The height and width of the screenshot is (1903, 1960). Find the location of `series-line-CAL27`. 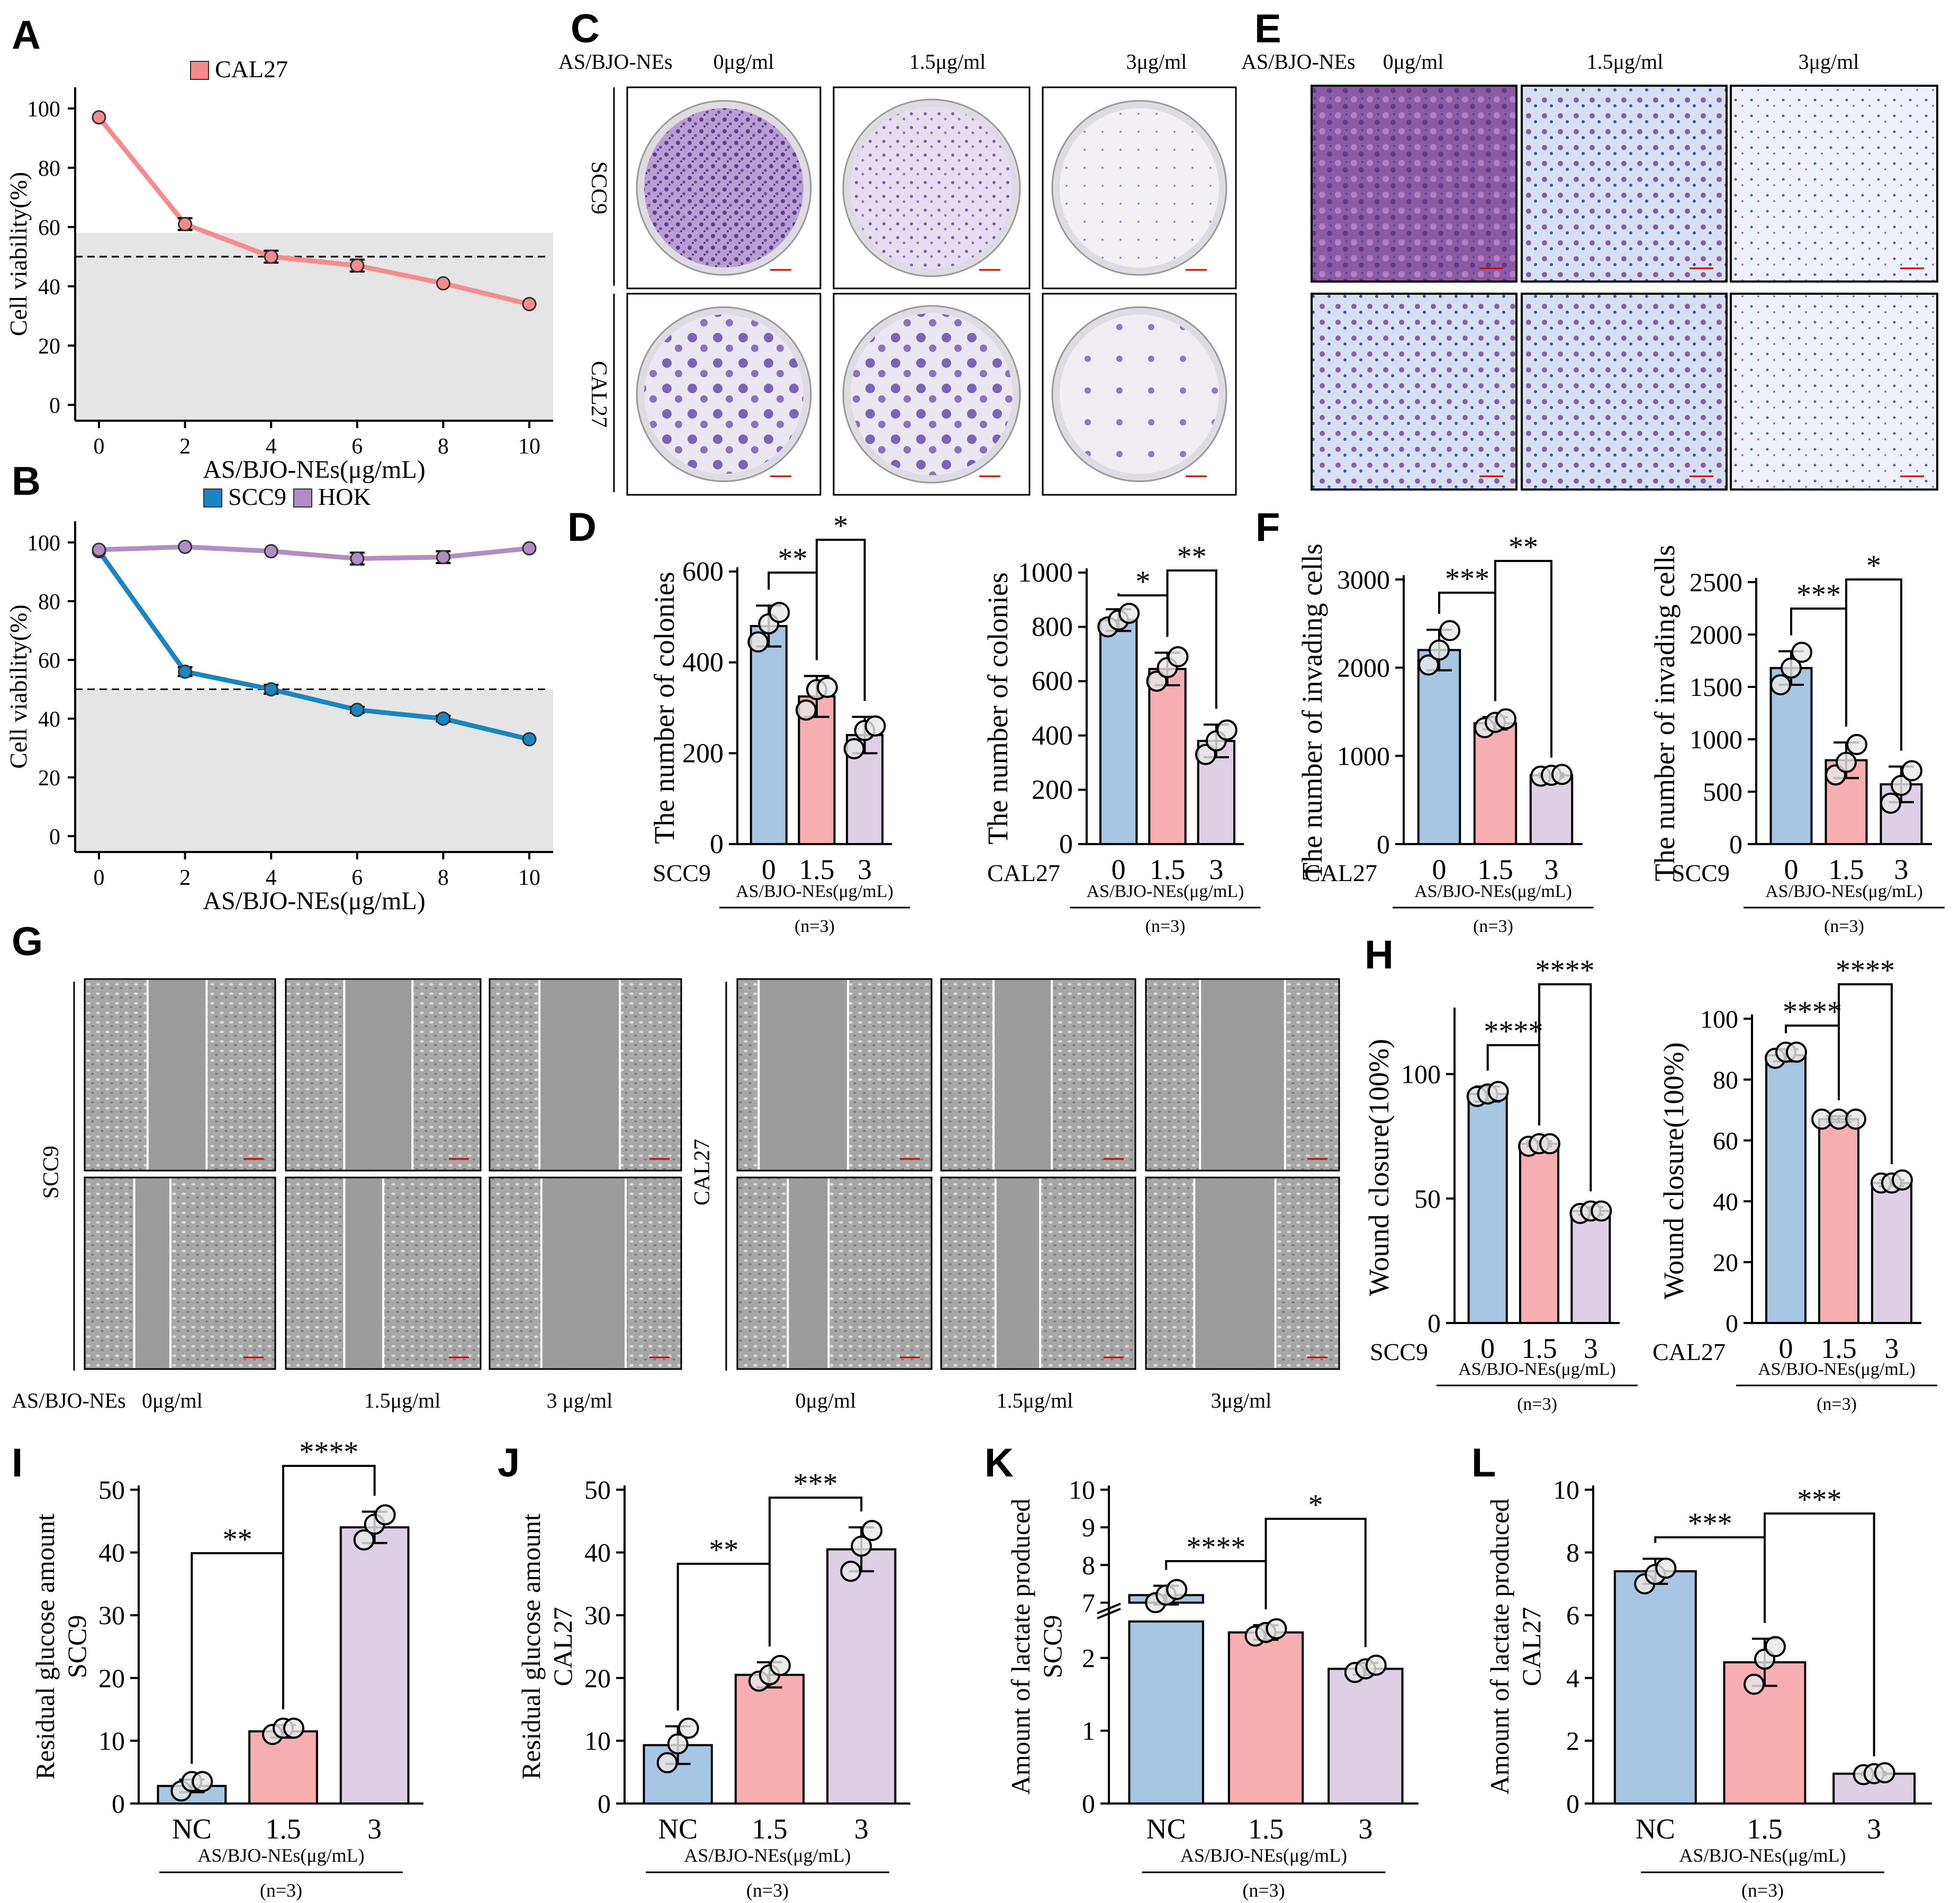

series-line-CAL27 is located at coordinates (313, 211).